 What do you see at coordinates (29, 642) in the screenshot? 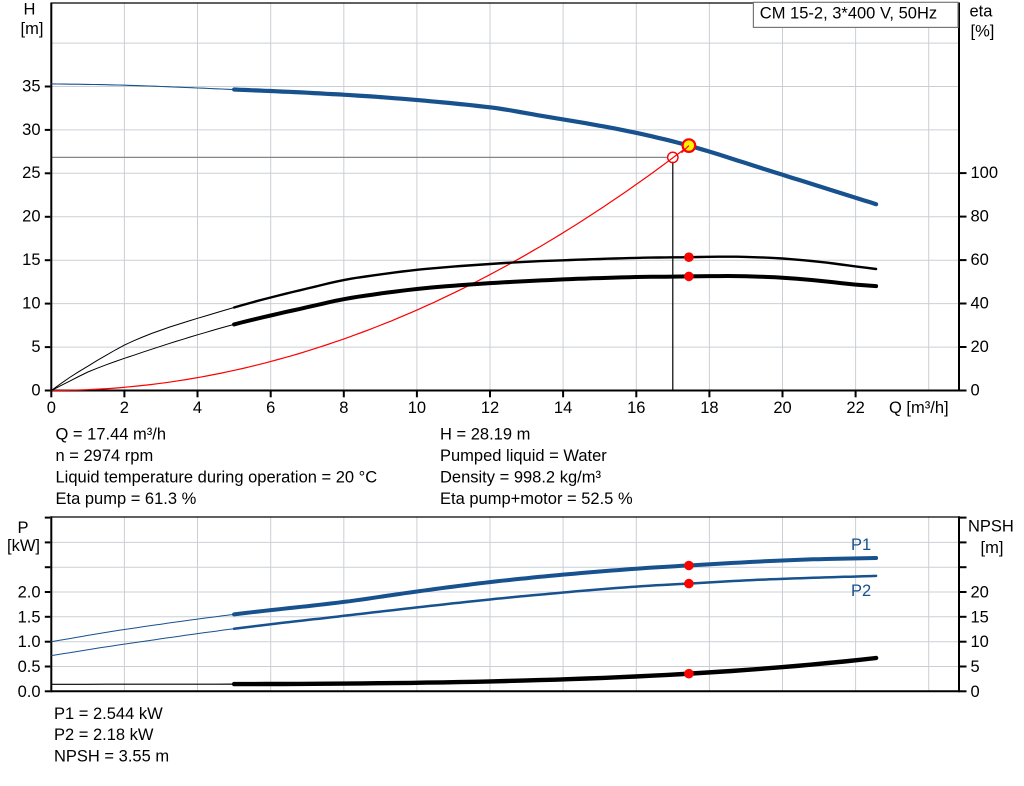
I see `svg-text: 1.0` at bounding box center [29, 642].